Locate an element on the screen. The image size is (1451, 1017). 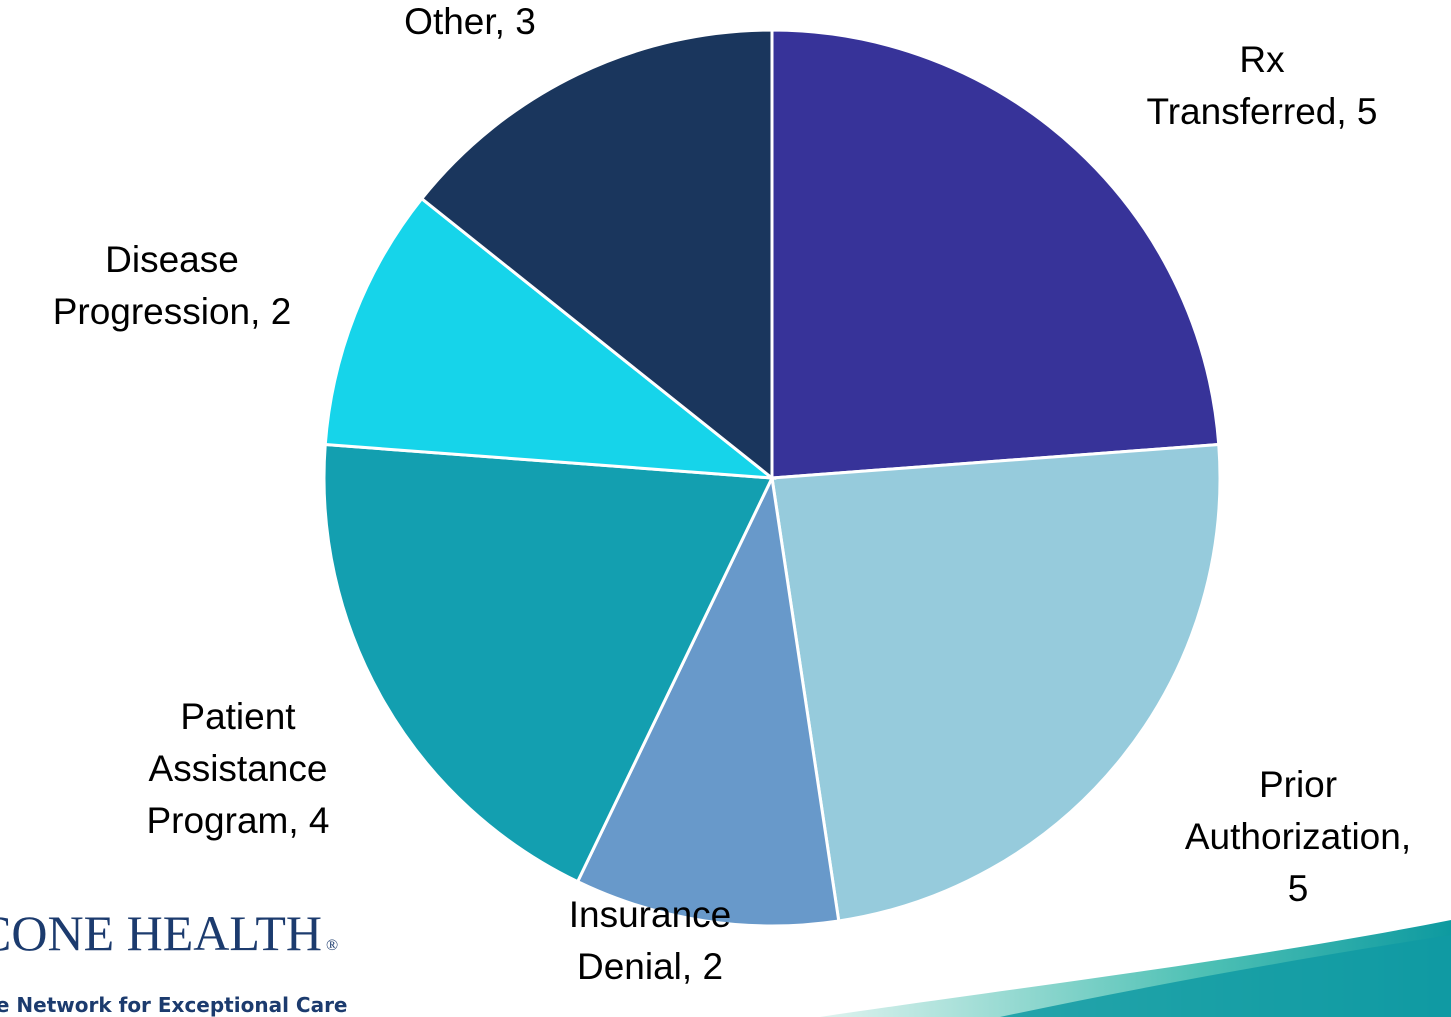
slice-label: Patient Assistance Program, 4 is located at coordinates (238, 768).